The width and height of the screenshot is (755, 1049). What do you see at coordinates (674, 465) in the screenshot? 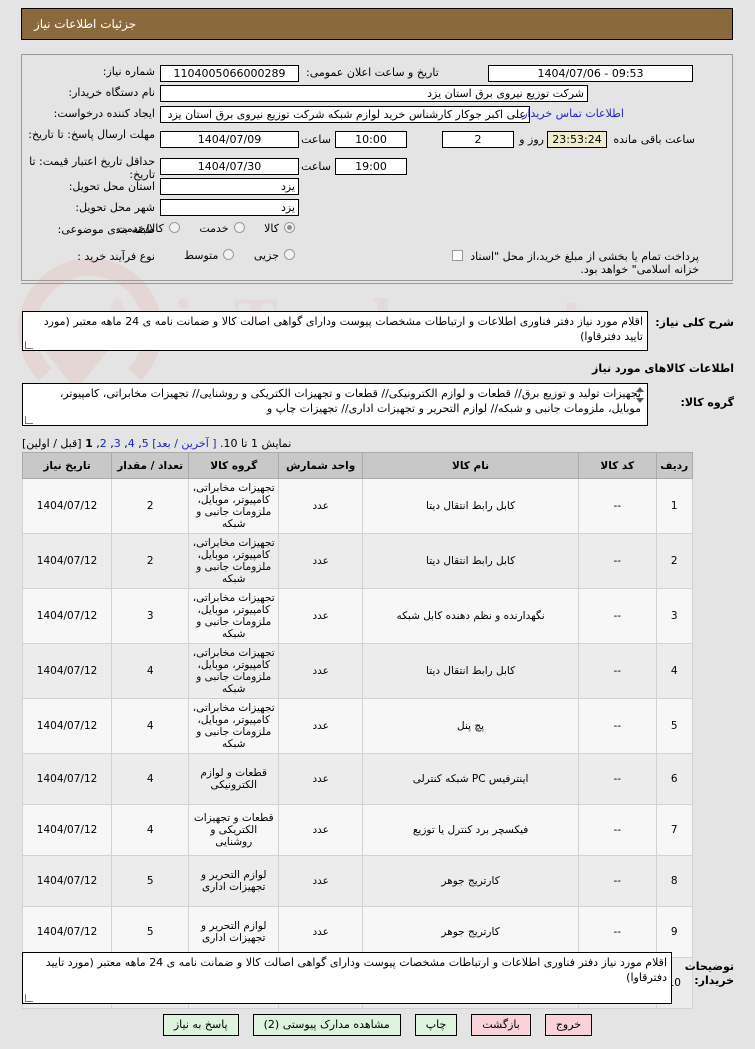
I see `th-radif: ردیف` at bounding box center [674, 465].